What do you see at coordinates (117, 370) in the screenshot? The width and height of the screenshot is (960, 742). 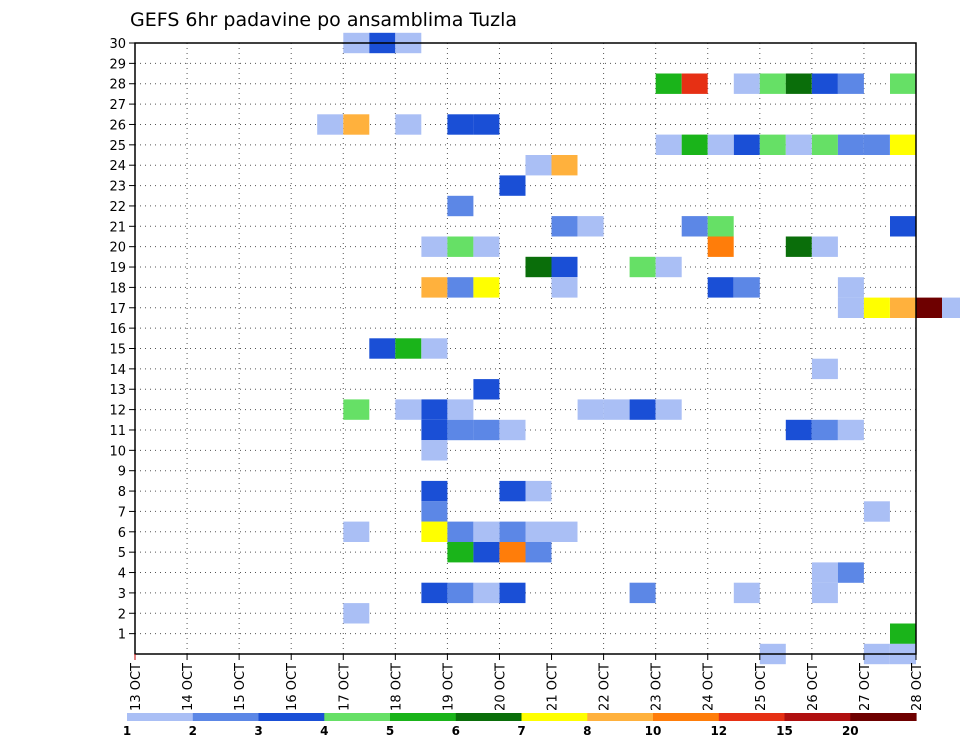 I see `y-tick-label: 14` at bounding box center [117, 370].